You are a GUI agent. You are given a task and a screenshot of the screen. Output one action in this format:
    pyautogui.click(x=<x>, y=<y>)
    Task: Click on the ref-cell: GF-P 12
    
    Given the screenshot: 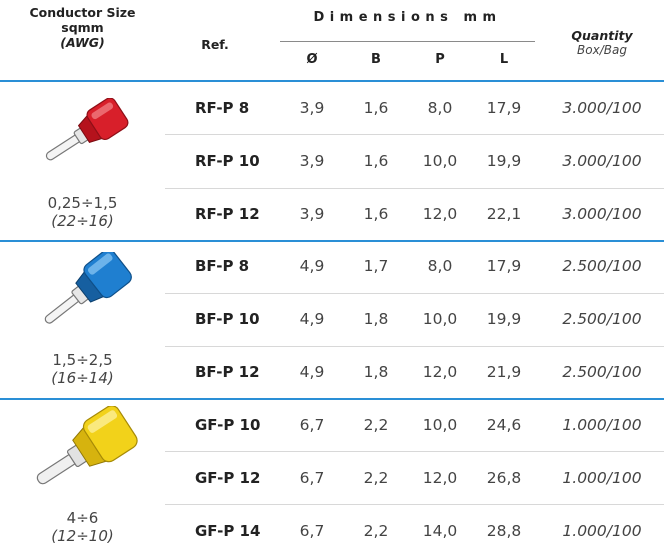 What is the action you would take?
    pyautogui.click(x=228, y=478)
    